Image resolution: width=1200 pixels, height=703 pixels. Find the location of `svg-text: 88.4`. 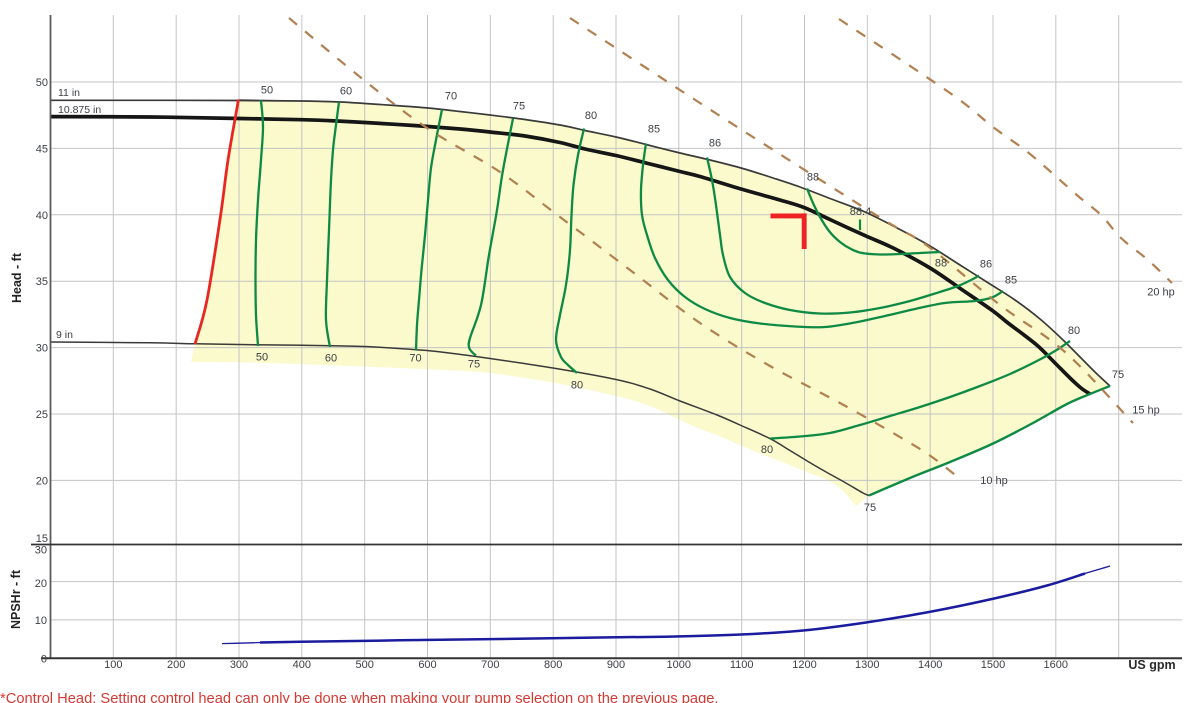

svg-text: 88.4 is located at coordinates (860, 212).